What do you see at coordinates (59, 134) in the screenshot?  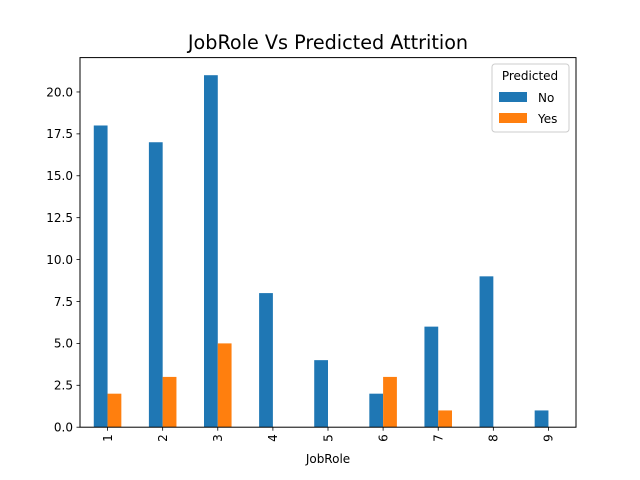 I see `y-tick-label: 17.5` at bounding box center [59, 134].